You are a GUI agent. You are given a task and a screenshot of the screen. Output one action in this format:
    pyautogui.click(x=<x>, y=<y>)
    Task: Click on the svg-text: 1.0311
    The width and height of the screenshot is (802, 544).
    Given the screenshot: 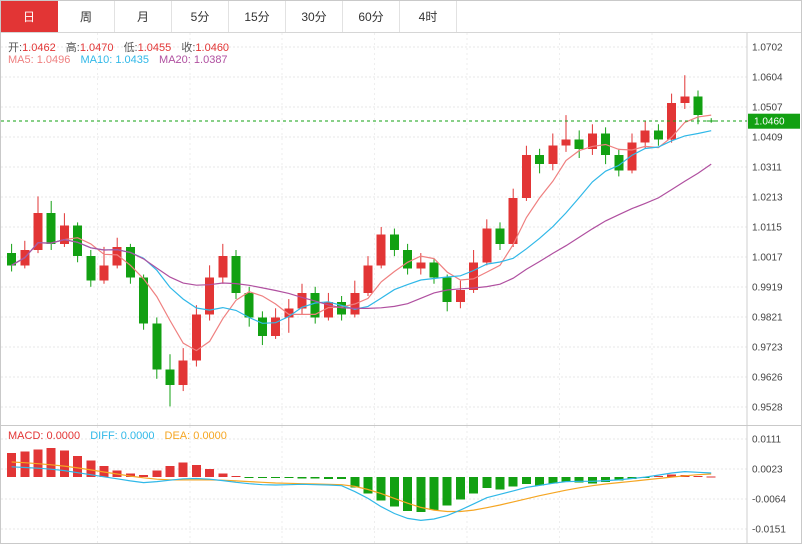 What is the action you would take?
    pyautogui.click(x=767, y=168)
    